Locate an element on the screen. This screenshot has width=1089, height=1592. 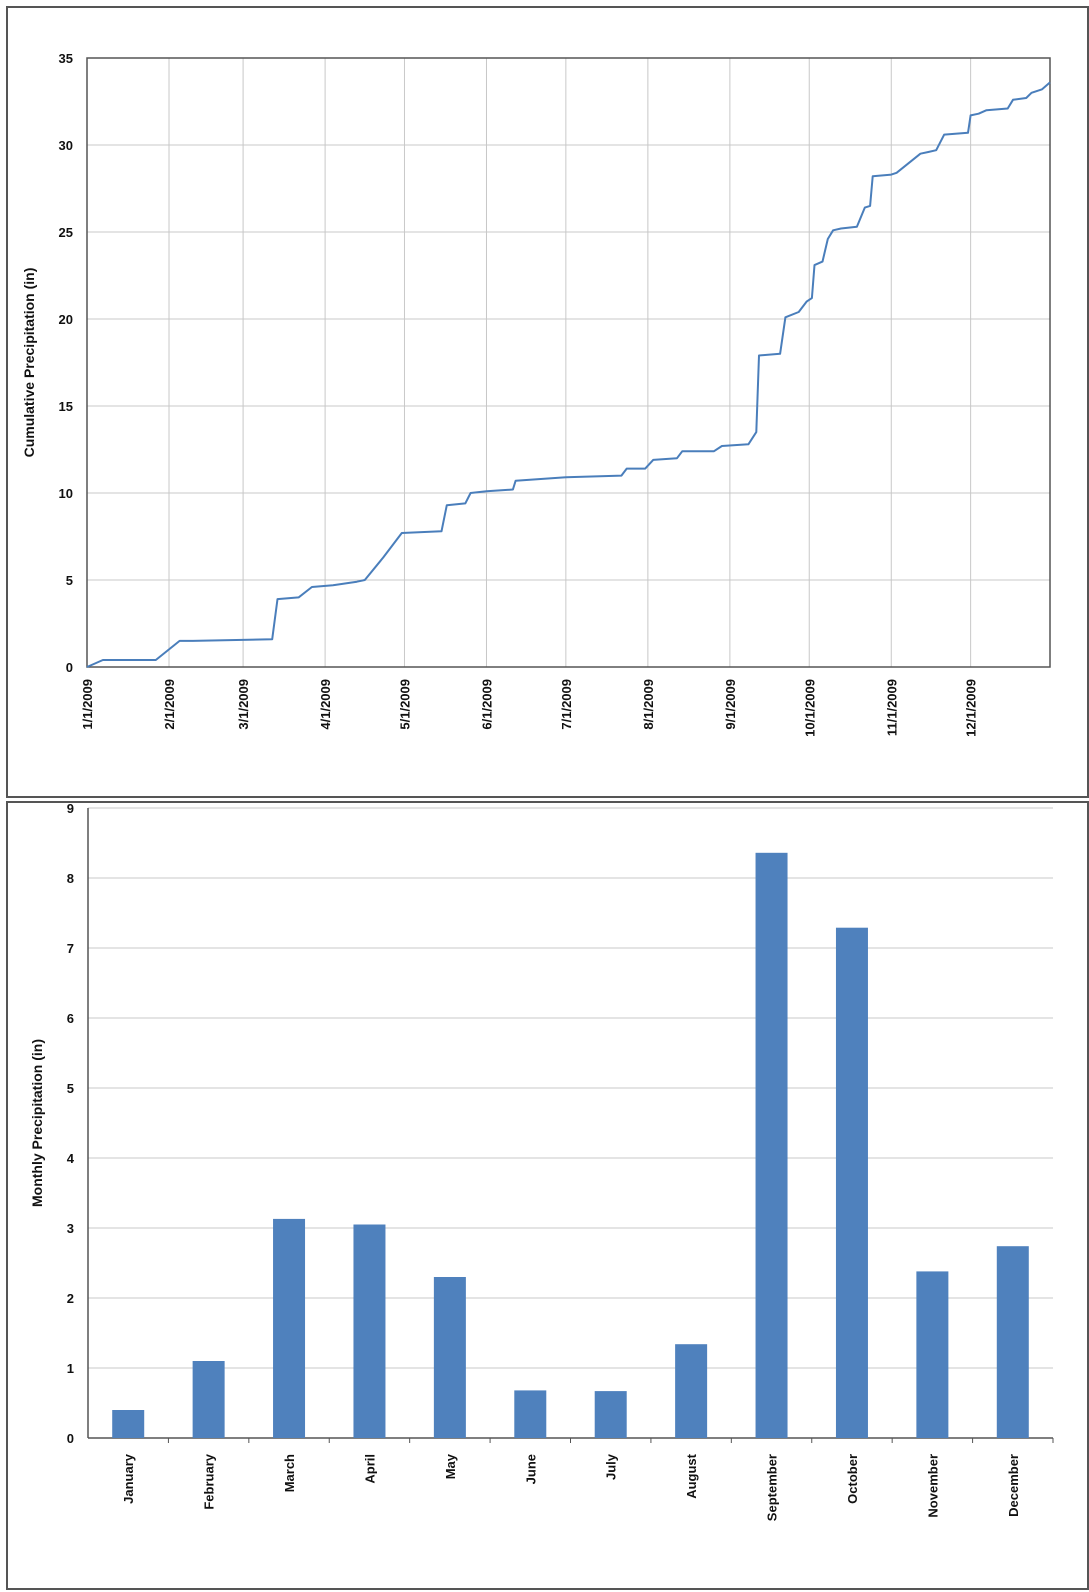
bar-may is located at coordinates (449, 1357).